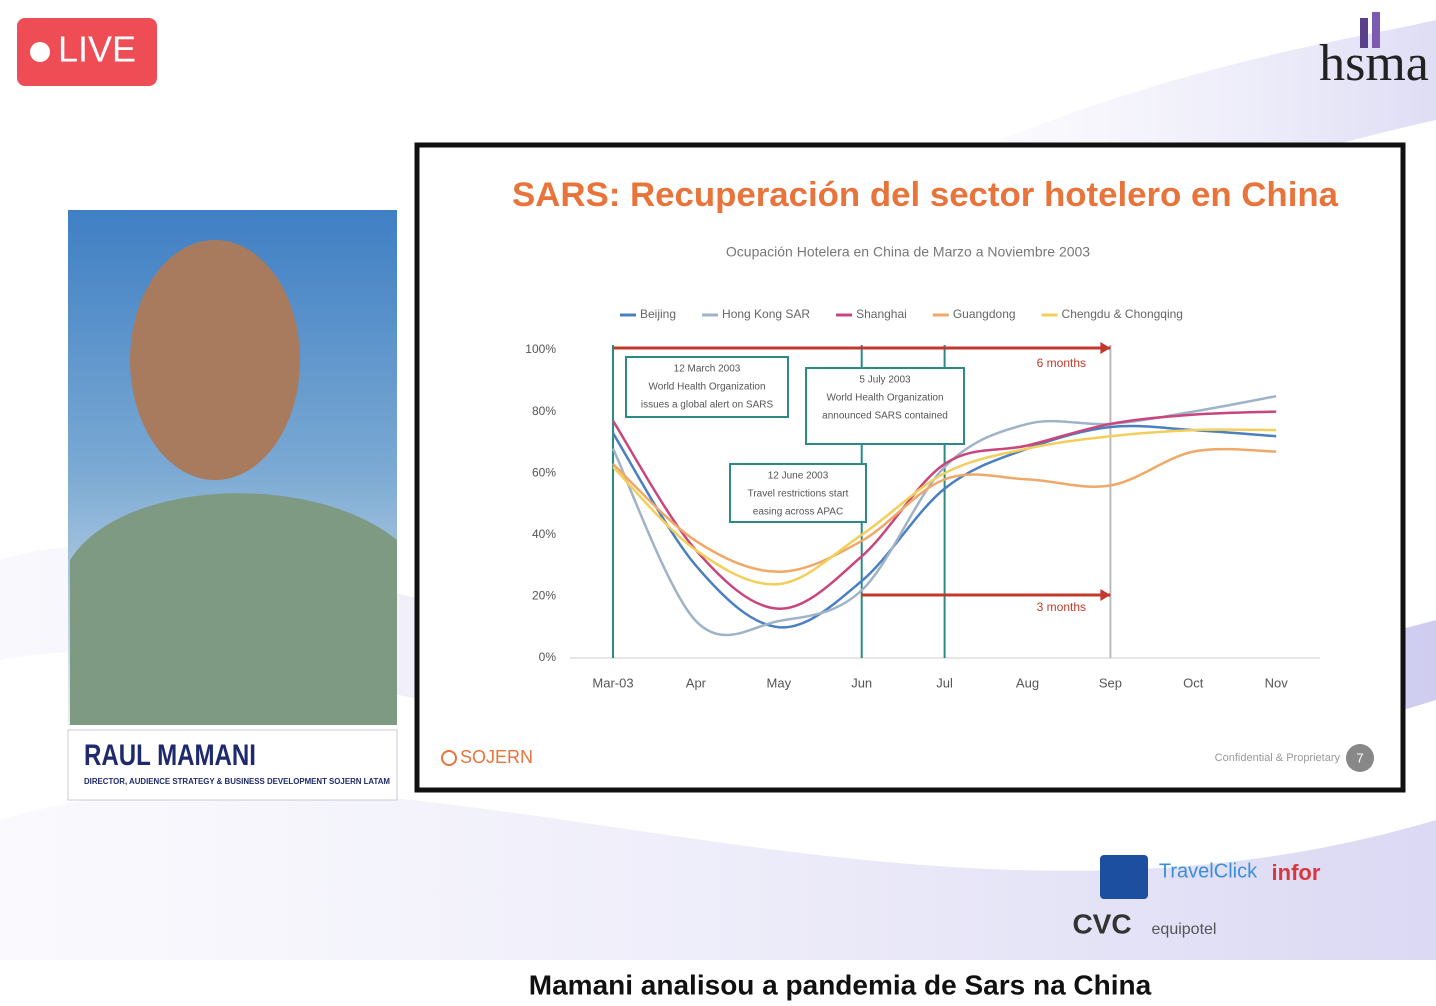 The height and width of the screenshot is (1006, 1436). Describe the element at coordinates (612, 682) in the screenshot. I see `x-tick-label: Mar-03` at that location.